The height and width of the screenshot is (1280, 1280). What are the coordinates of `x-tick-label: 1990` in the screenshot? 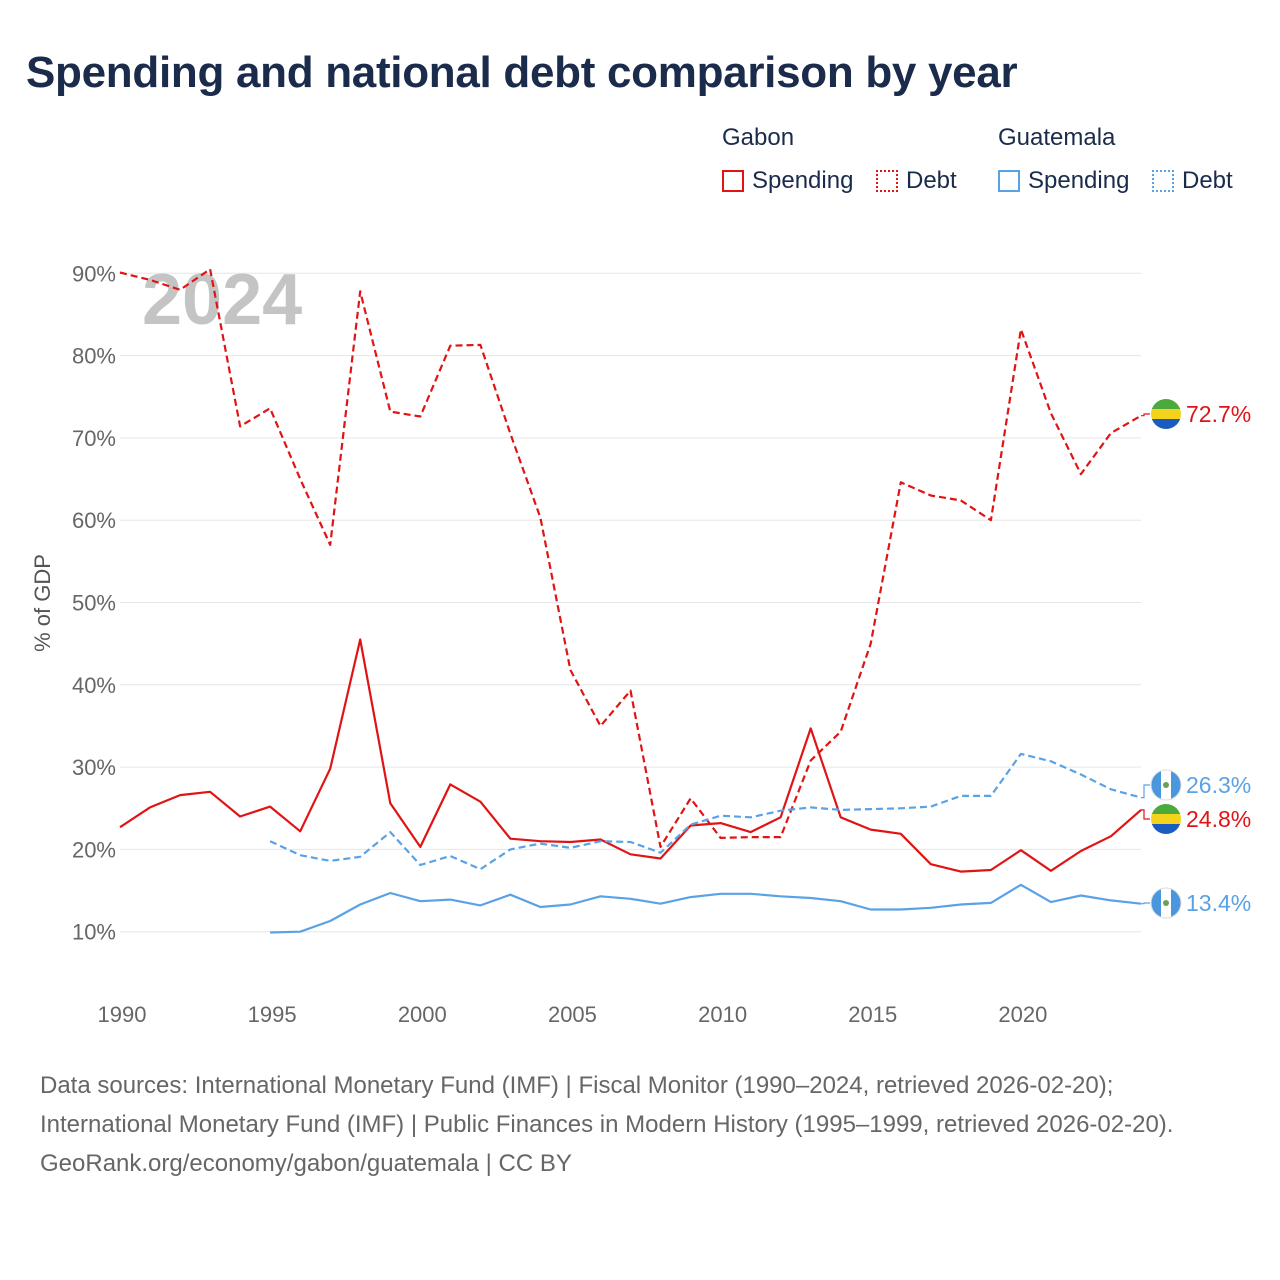 It's located at (122, 1014).